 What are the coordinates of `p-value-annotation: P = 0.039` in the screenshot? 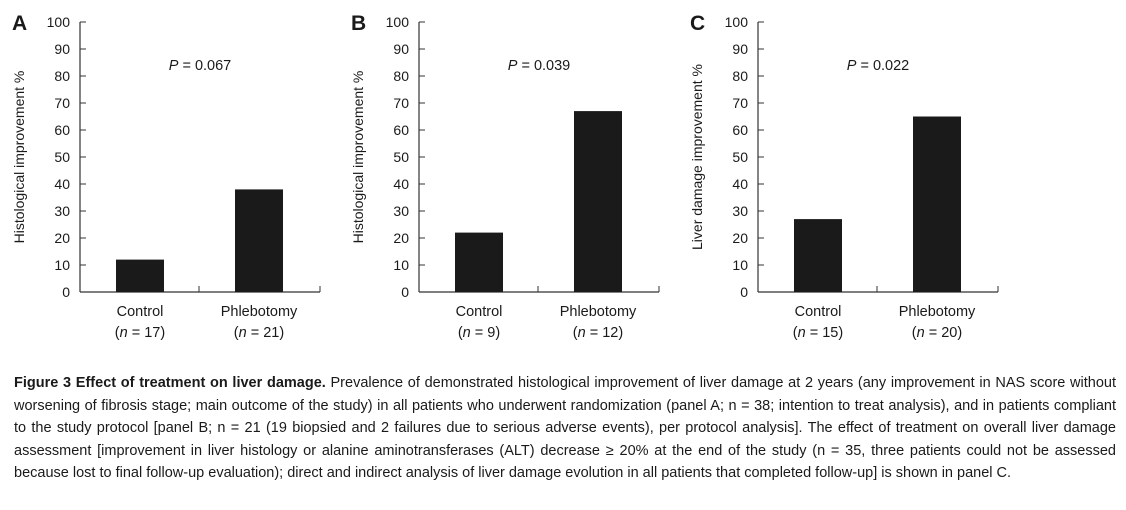 It's located at (539, 66).